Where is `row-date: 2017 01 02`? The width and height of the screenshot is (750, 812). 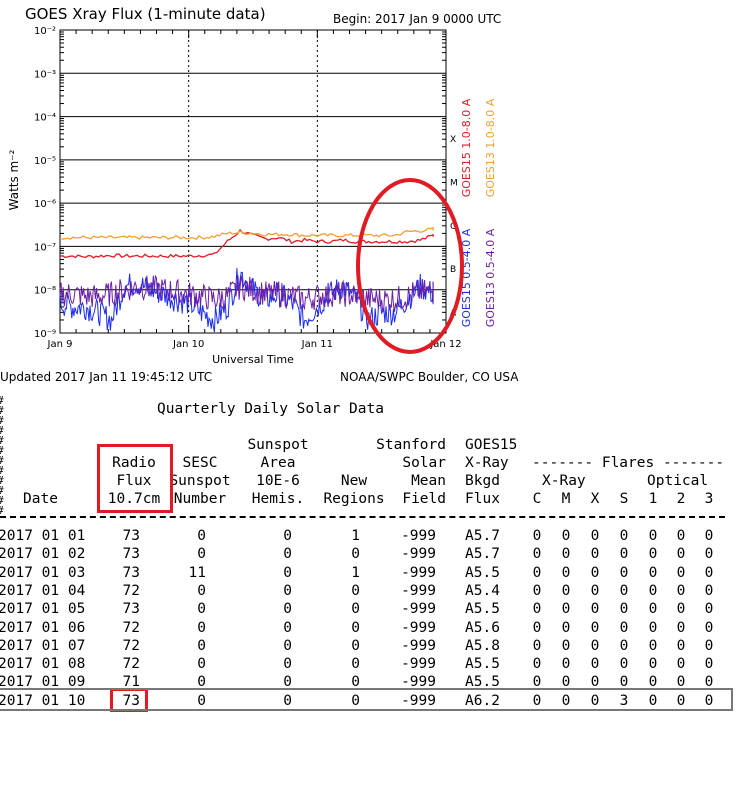 row-date: 2017 01 02 is located at coordinates (43, 554).